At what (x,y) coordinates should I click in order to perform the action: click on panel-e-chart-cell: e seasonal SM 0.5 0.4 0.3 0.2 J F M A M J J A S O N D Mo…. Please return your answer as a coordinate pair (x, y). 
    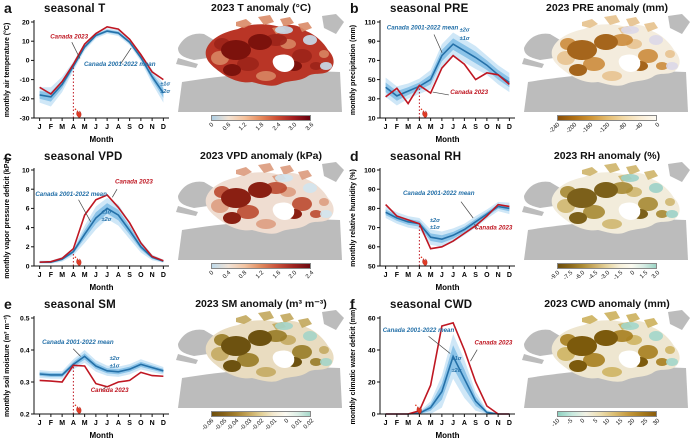
    Looking at the image, I should click on (88, 370).